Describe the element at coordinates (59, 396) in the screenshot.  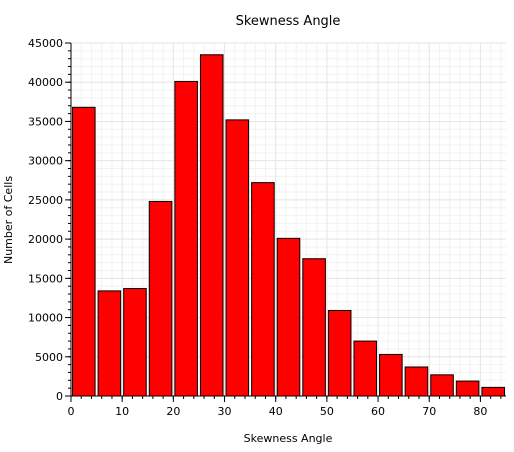
I see `y-tick-label: 0` at that location.